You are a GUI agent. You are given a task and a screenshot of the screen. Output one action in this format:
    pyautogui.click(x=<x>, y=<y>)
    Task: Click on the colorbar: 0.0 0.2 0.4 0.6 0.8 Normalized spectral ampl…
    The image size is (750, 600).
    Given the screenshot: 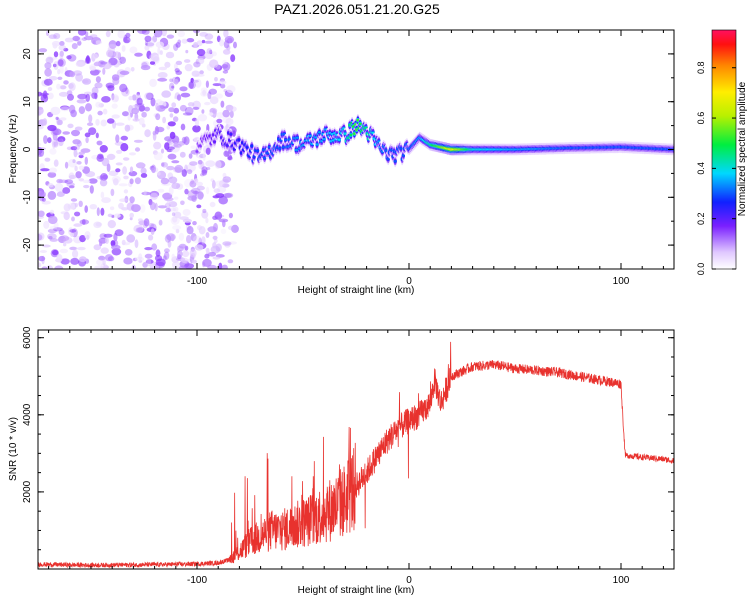 What is the action you would take?
    pyautogui.click(x=722, y=152)
    